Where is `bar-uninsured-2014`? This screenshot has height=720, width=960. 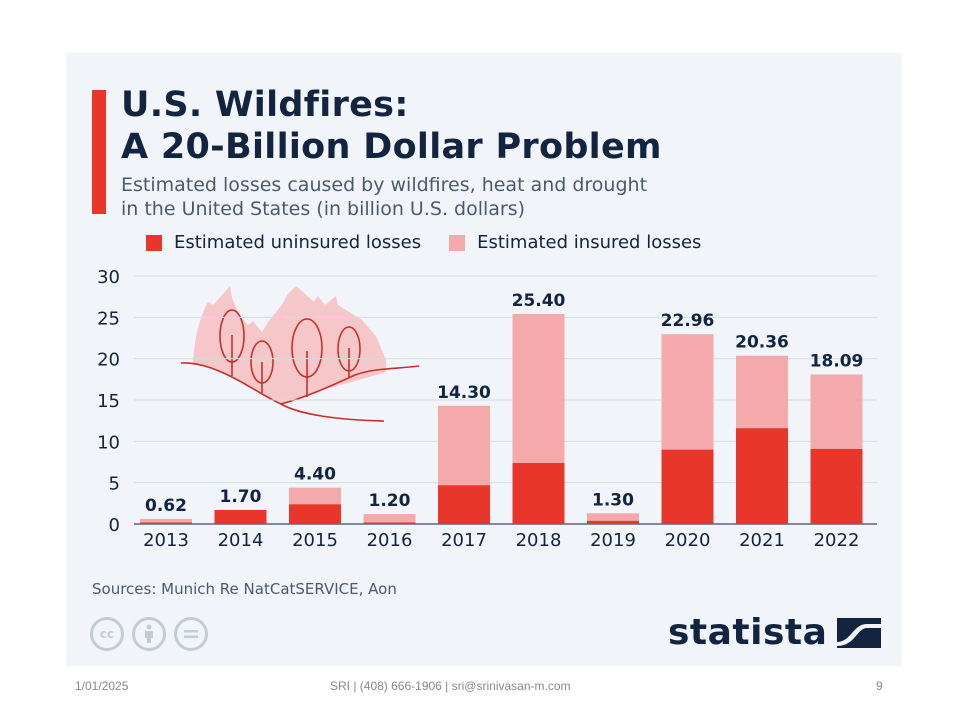 bar-uninsured-2014 is located at coordinates (240, 516).